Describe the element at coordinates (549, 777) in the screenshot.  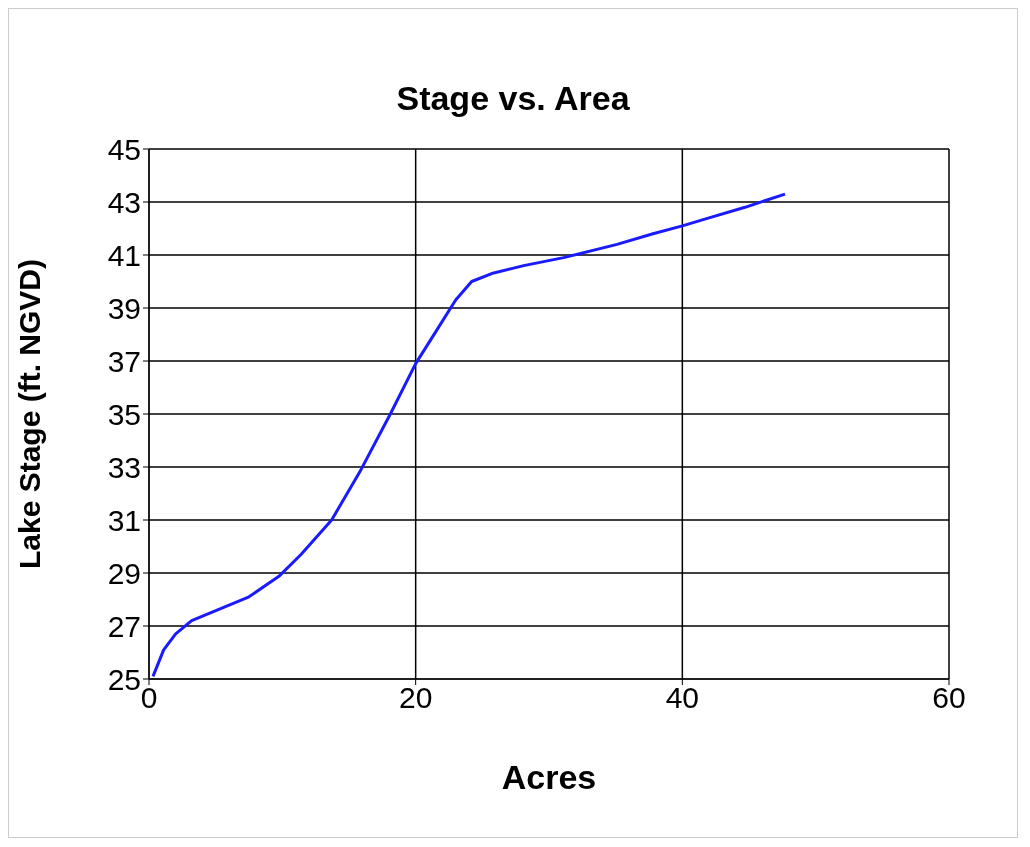
I see `x-axis-title: Acres` at that location.